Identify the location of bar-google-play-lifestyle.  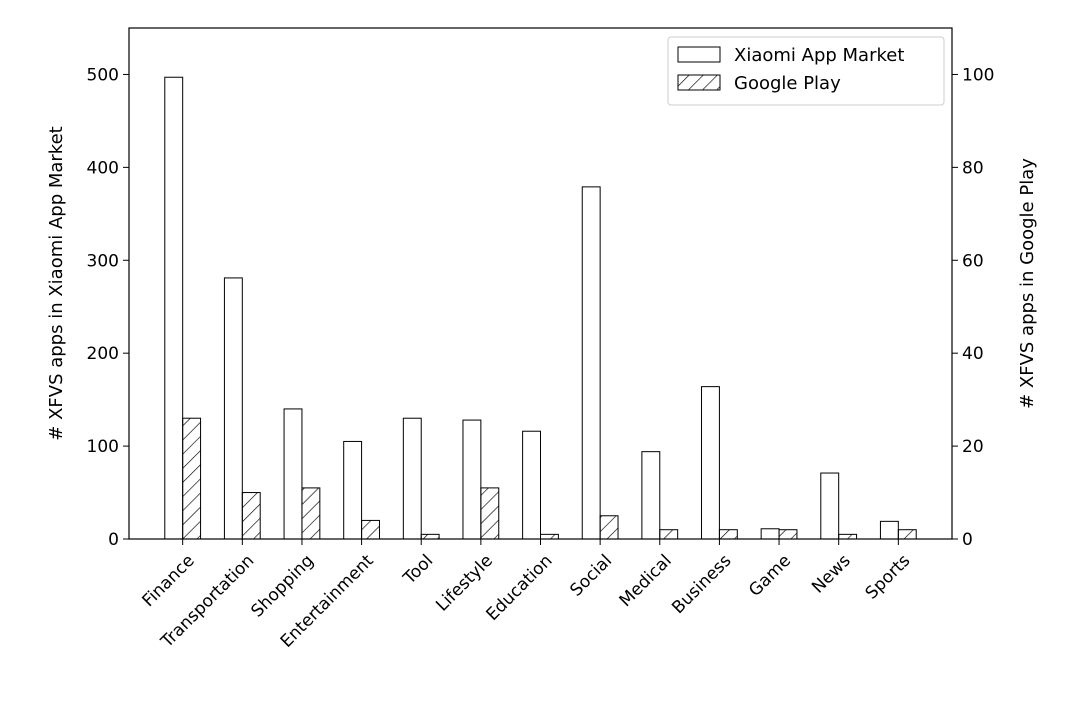
(490, 513).